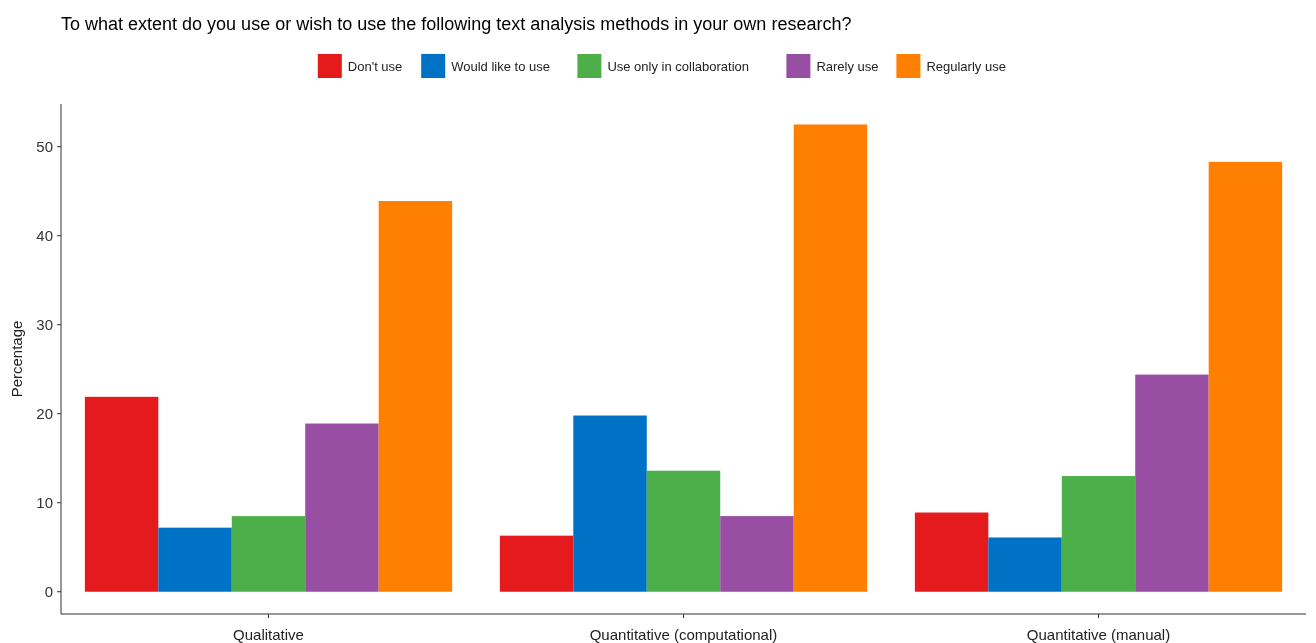 This screenshot has height=643, width=1316. I want to click on legend-label: Don't use, so click(375, 66).